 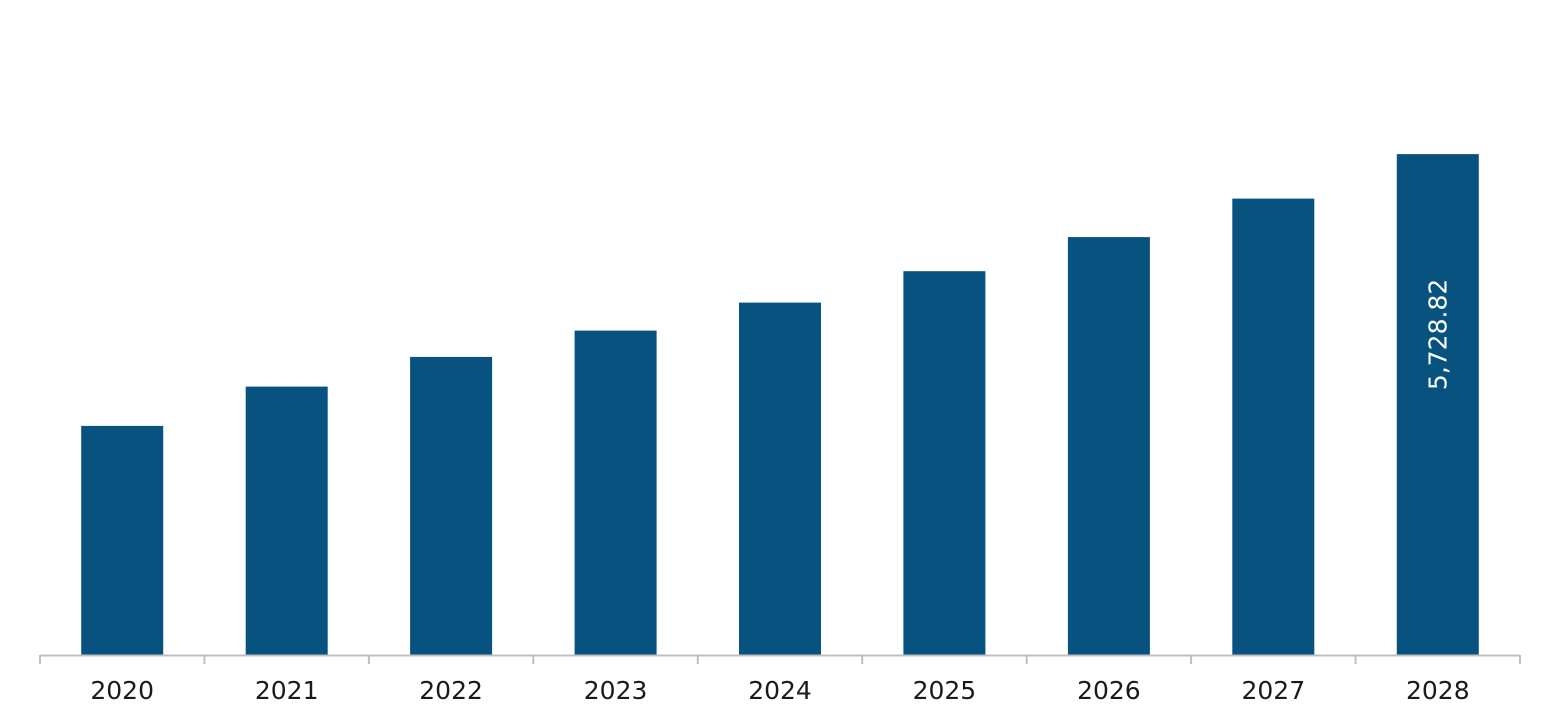 I want to click on data-labels-group: 5,728.82, so click(x=1437, y=334).